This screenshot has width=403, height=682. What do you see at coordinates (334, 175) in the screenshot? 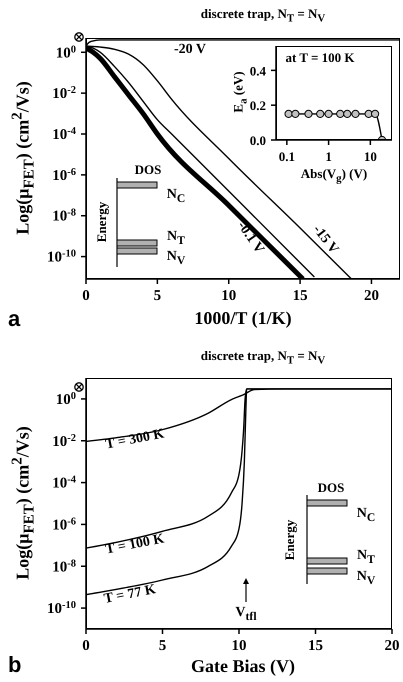
I see `x-axis-title: Abs(V$_{g}$) (V)` at bounding box center [334, 175].